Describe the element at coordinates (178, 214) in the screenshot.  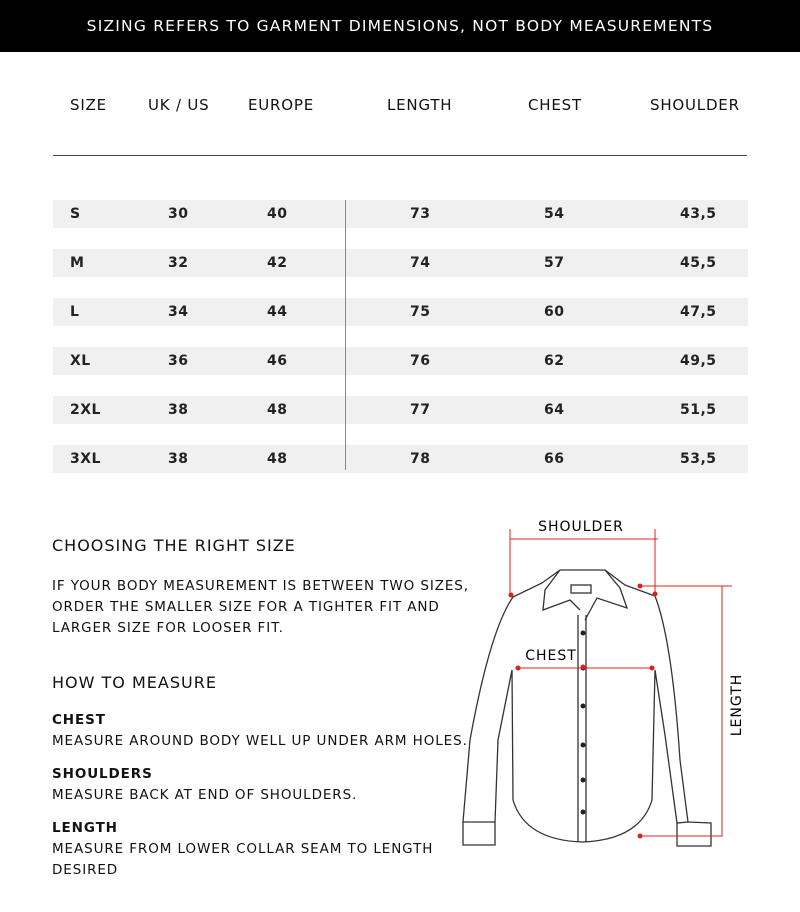
I see `table-cell: 30` at that location.